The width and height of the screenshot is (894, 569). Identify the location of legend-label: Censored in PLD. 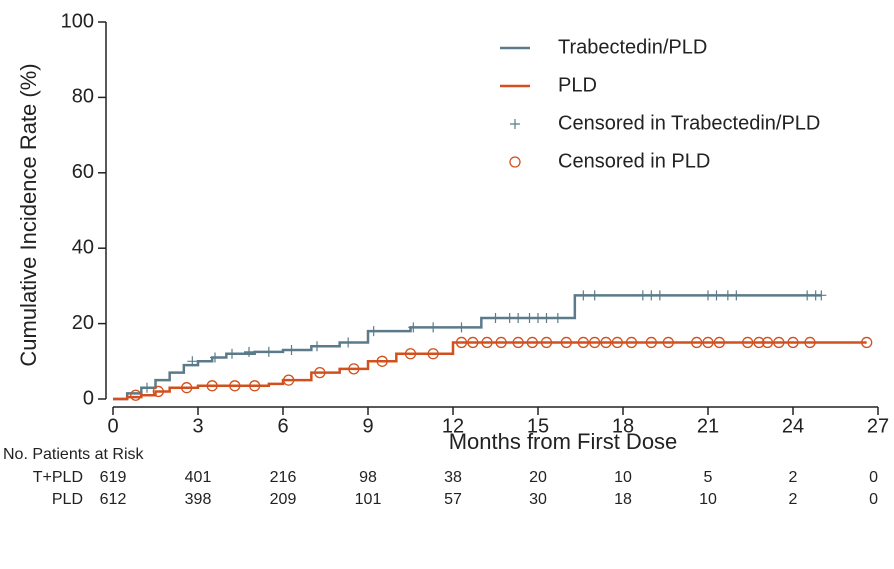
(634, 161).